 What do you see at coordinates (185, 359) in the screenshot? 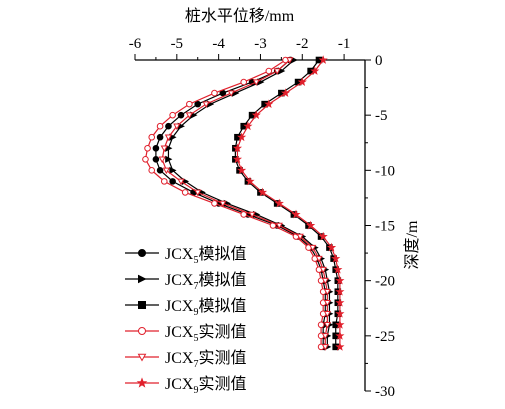
I see `legend-item: JCX7实测值` at bounding box center [185, 359].